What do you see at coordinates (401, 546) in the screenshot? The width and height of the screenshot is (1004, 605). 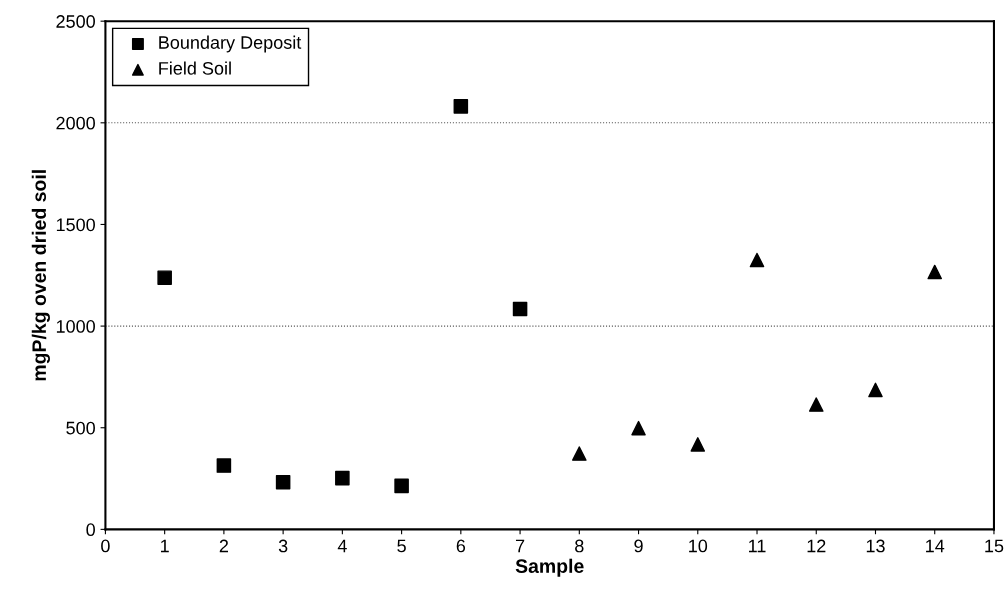 I see `x-tick-label: 5` at bounding box center [401, 546].